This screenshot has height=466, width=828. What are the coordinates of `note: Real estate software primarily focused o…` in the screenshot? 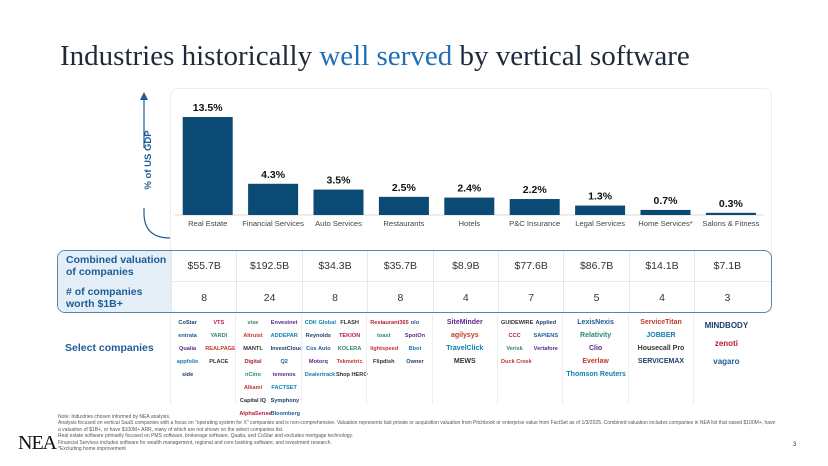 It's located at (206, 436).